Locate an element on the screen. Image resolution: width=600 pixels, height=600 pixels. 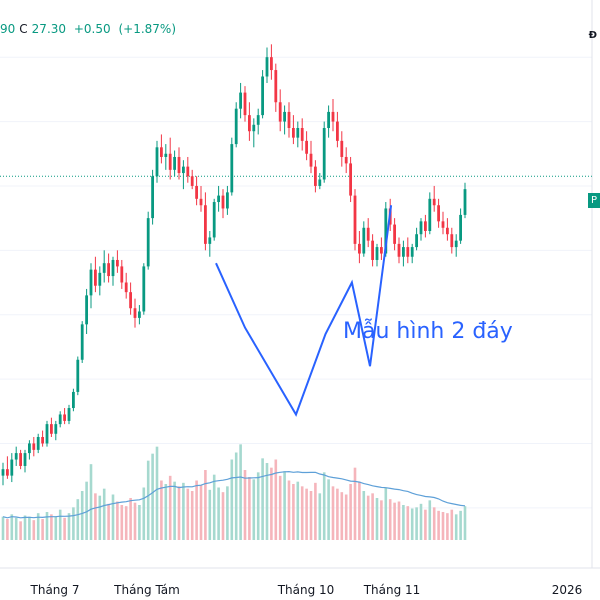
close-key: C is located at coordinates (23, 29).